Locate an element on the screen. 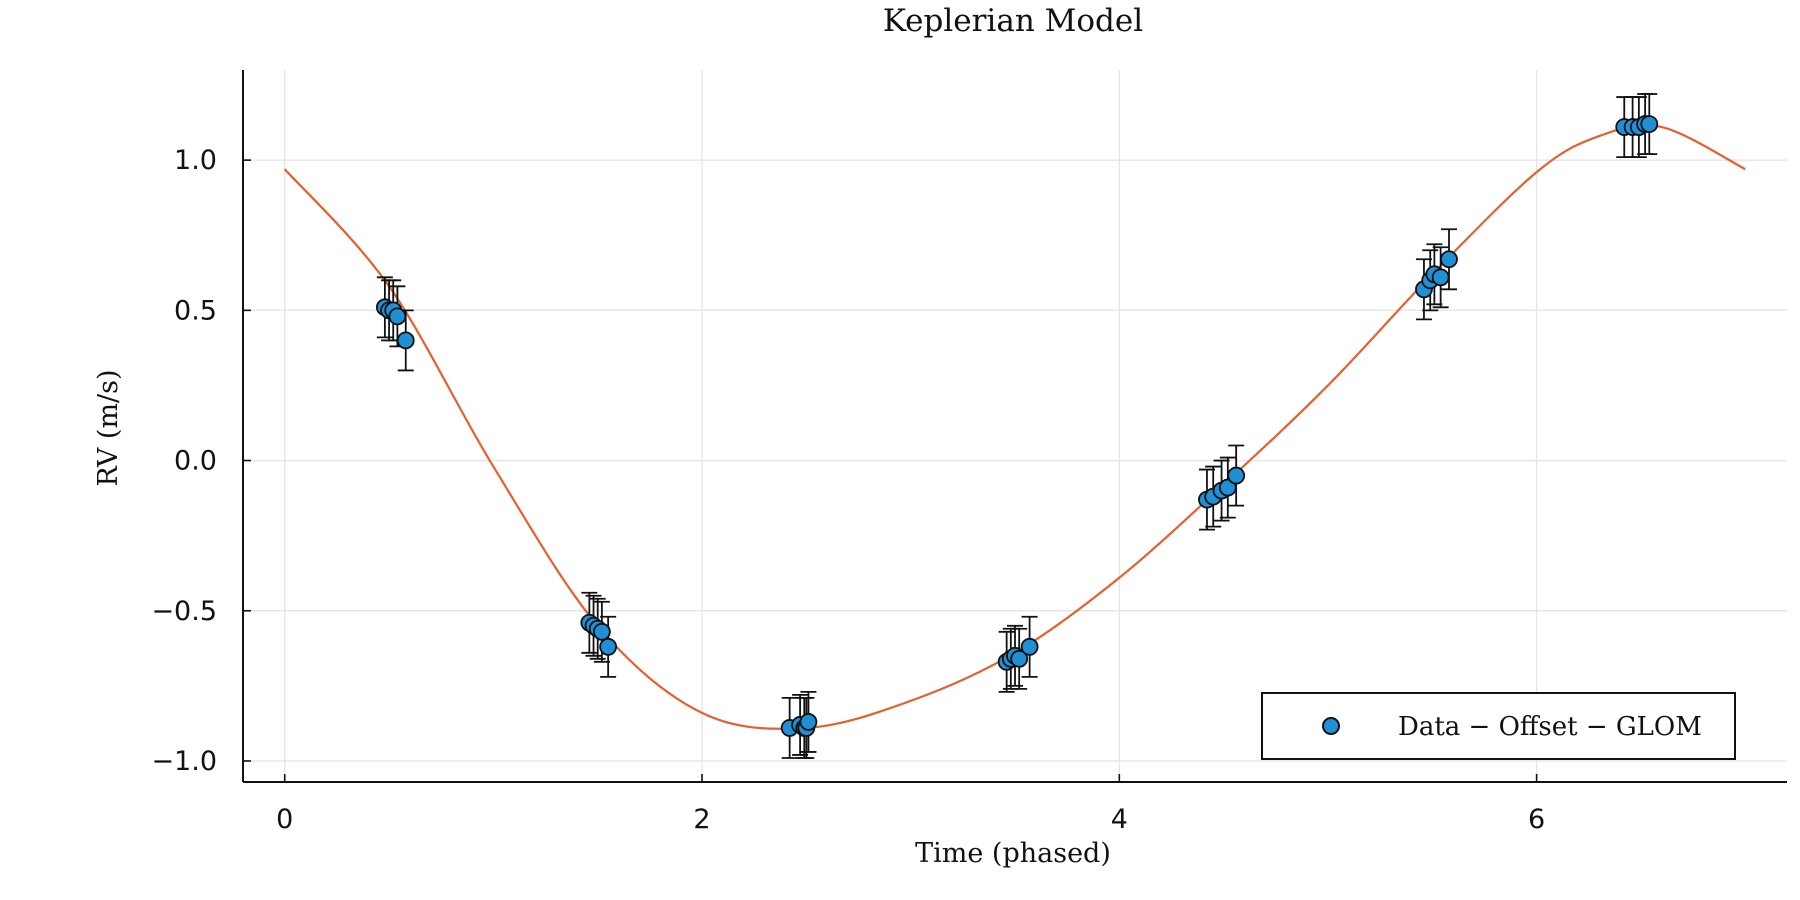 The image size is (1800, 900). legend: Data − Offset − GLOM is located at coordinates (1498, 726).